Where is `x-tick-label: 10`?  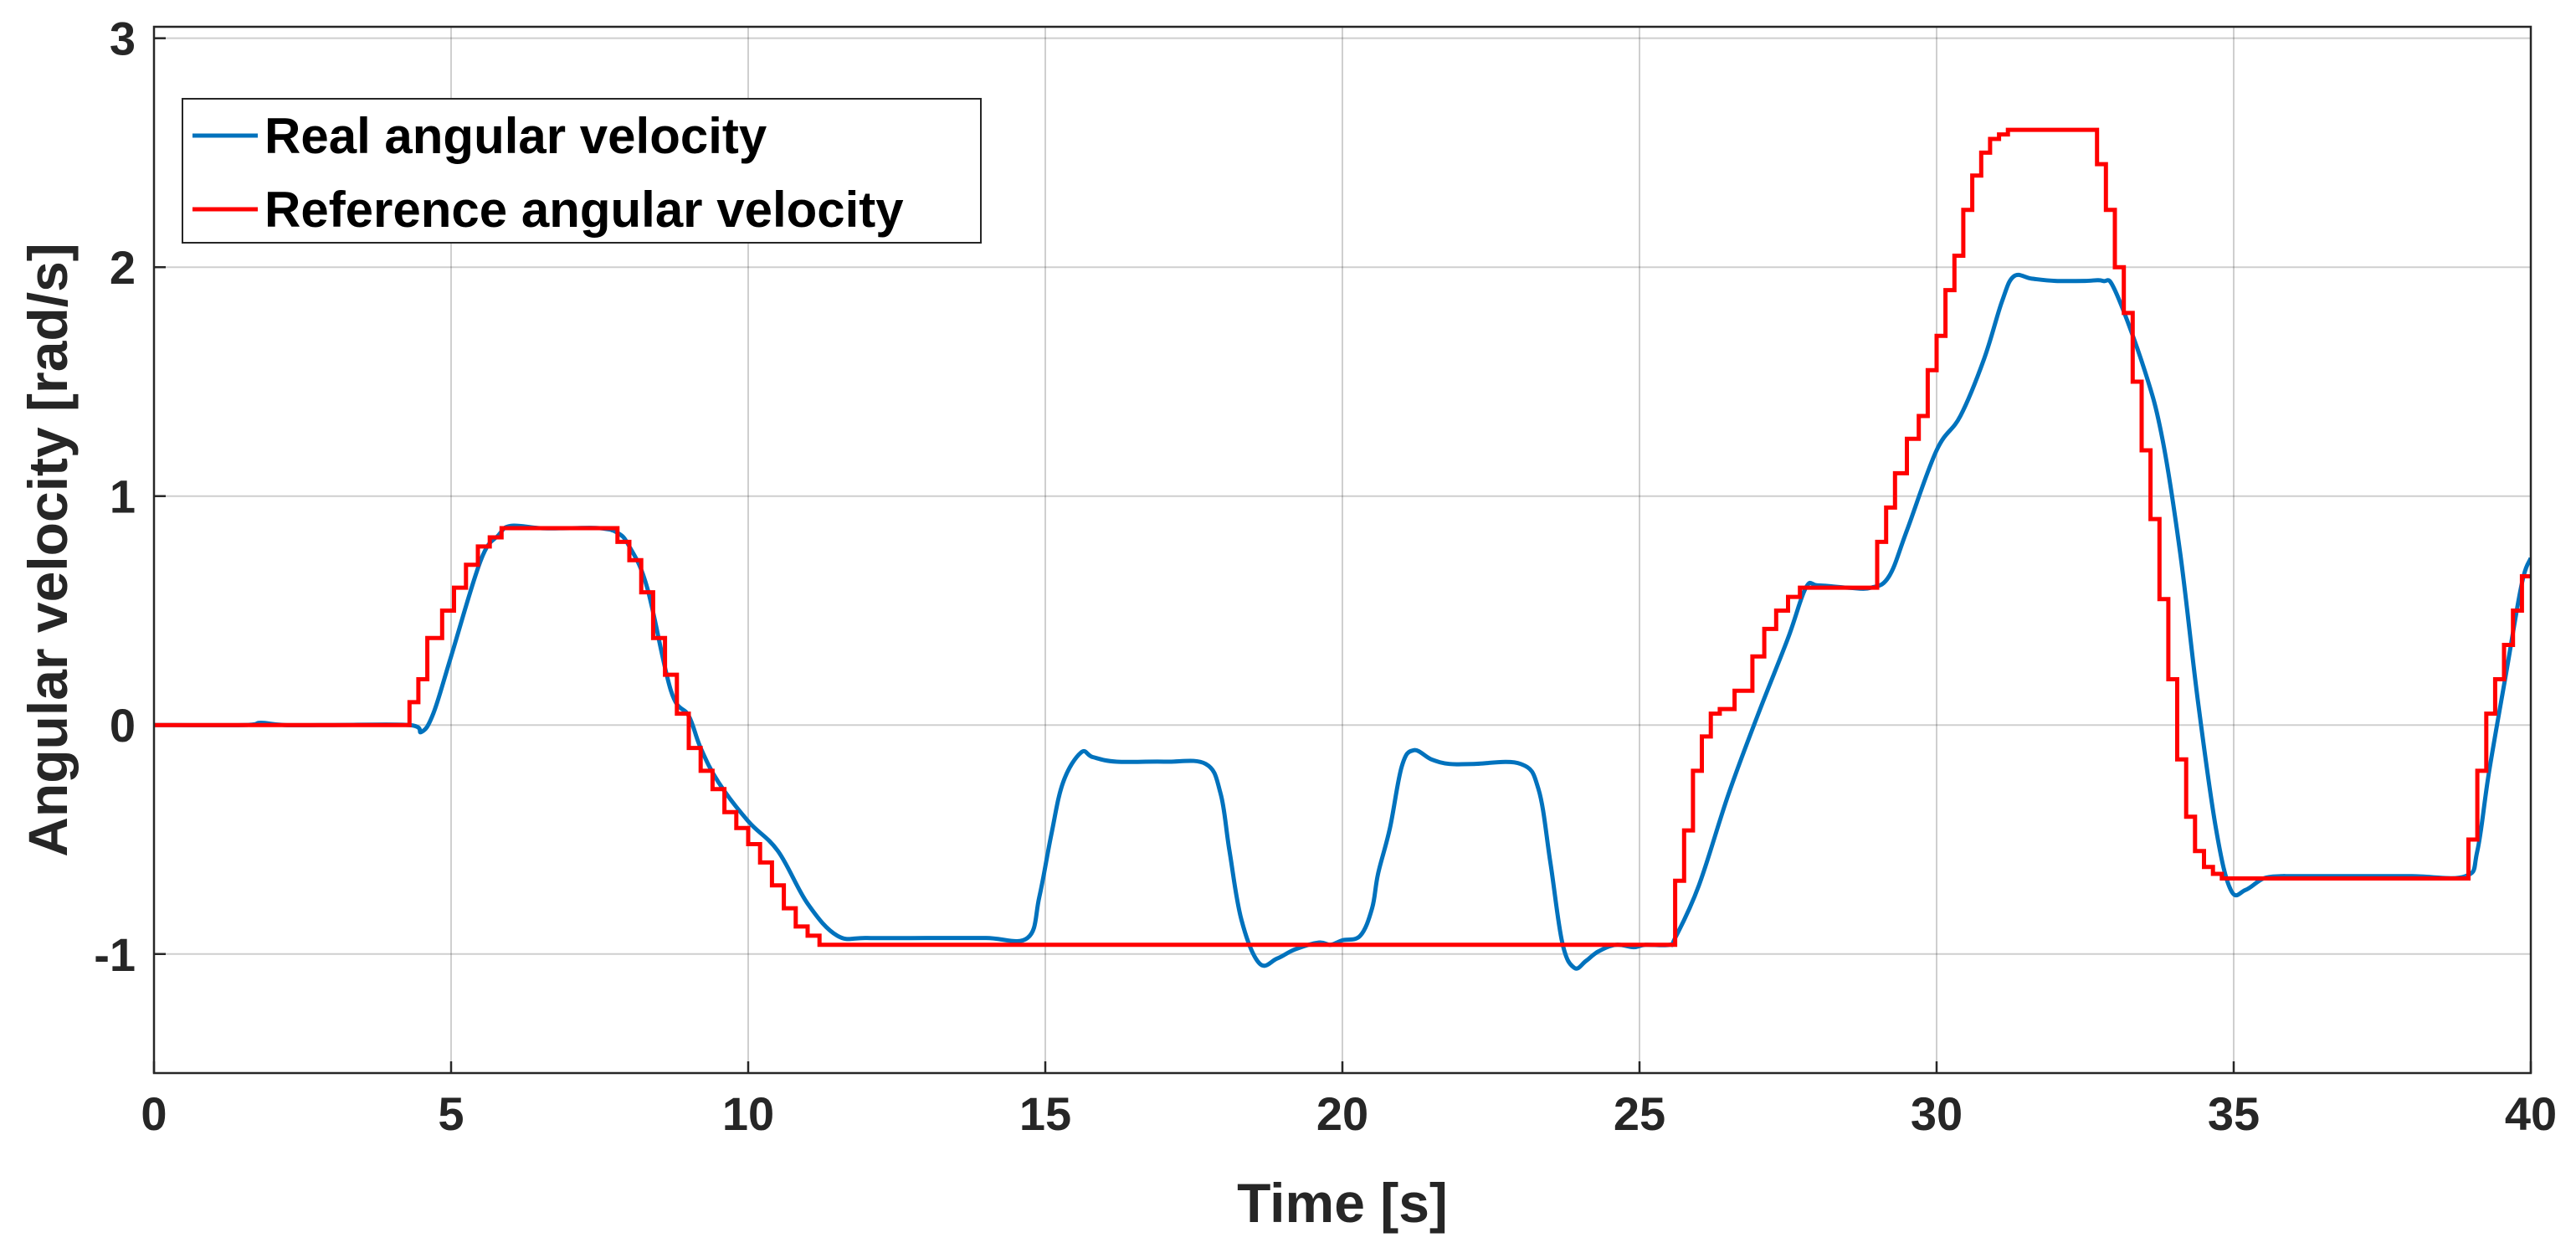
x-tick-label: 10 is located at coordinates (748, 1113).